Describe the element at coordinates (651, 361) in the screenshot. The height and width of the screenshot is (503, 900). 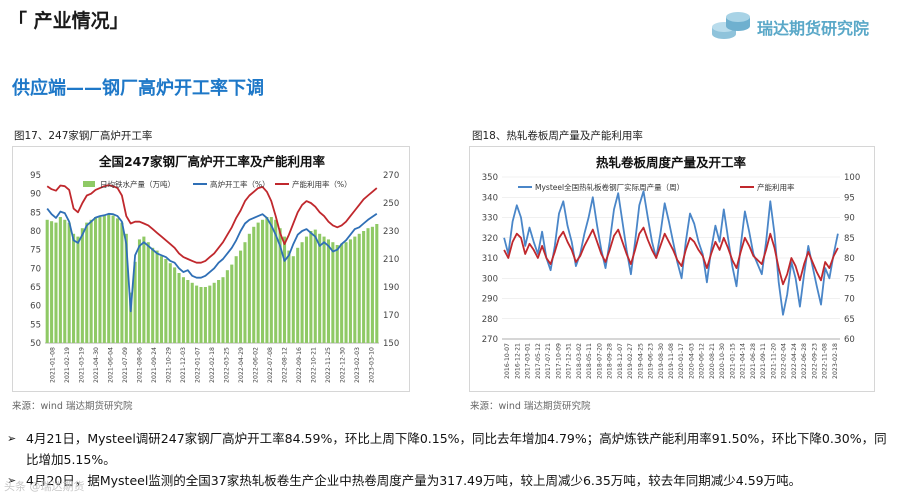
I see `x-tick-label: 2019-06-23` at that location.